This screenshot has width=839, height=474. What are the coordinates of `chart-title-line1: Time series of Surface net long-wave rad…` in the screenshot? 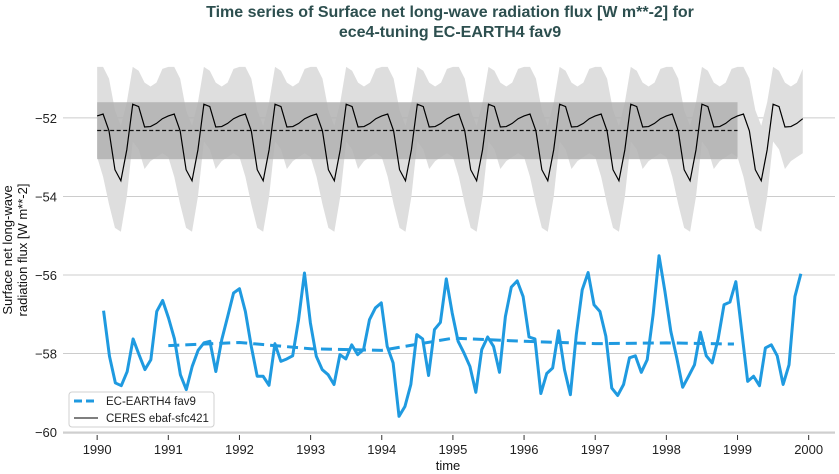 It's located at (450, 12).